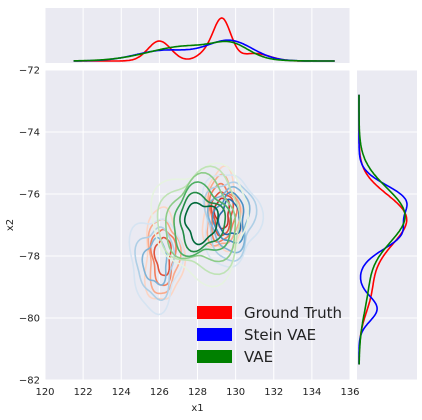 This screenshot has height=420, width=422. What do you see at coordinates (121, 392) in the screenshot?
I see `x-tick-label: 124` at bounding box center [121, 392].